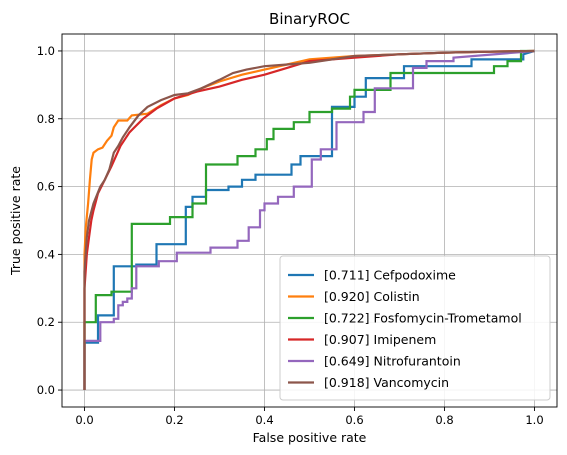 The width and height of the screenshot is (567, 455). Describe the element at coordinates (46, 51) in the screenshot. I see `y-tick-label: 1.0` at that location.